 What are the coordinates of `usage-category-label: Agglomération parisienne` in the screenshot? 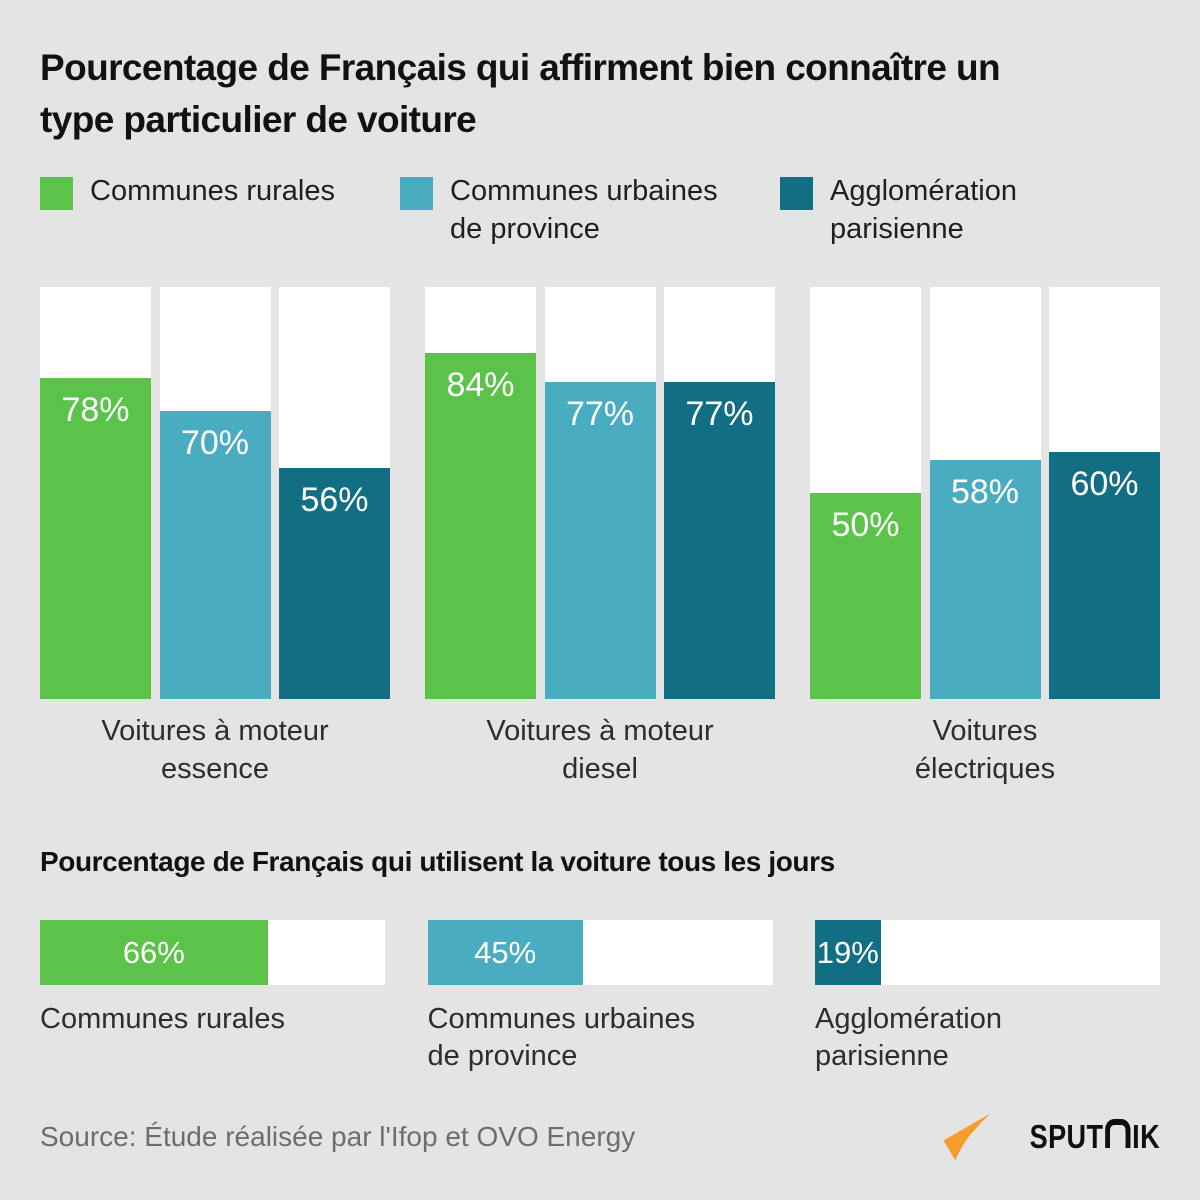 It's located at (908, 1037).